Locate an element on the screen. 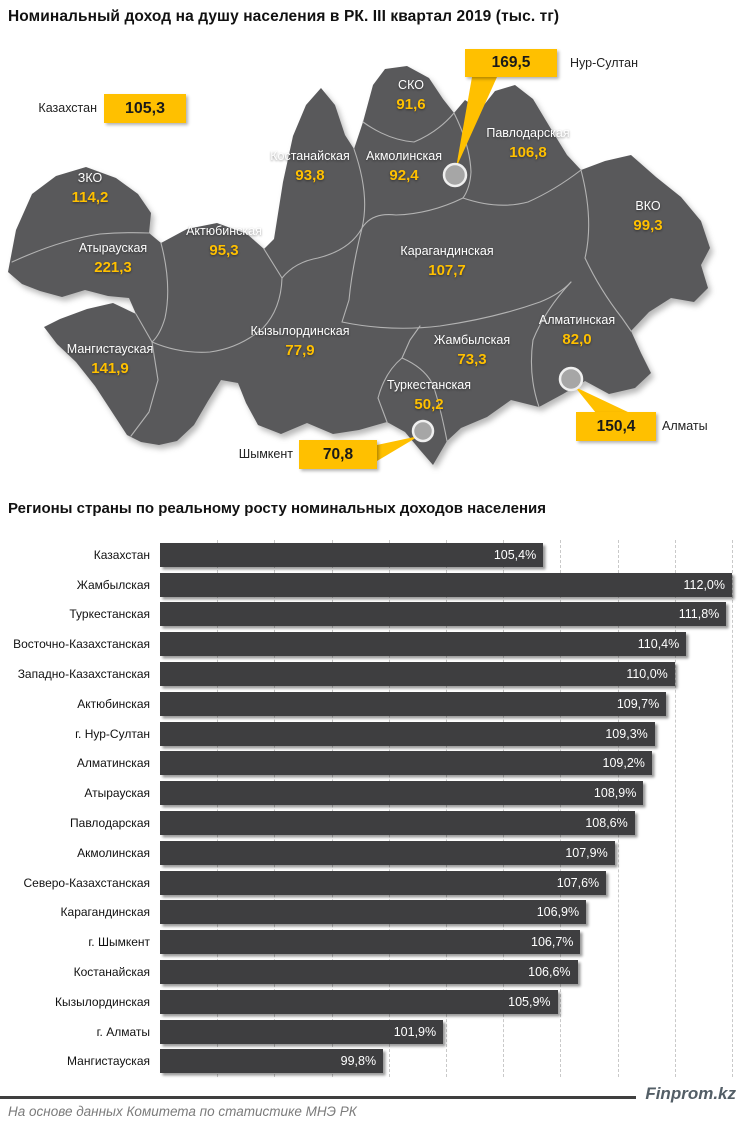 The image size is (740, 1140). bar: 110,0% is located at coordinates (417, 674).